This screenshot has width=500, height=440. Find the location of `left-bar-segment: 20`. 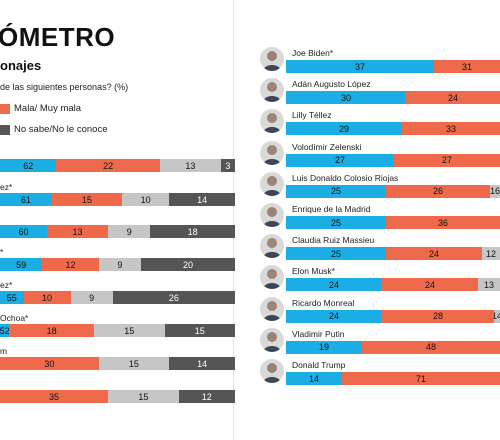

left-bar-segment: 20 is located at coordinates (188, 264).